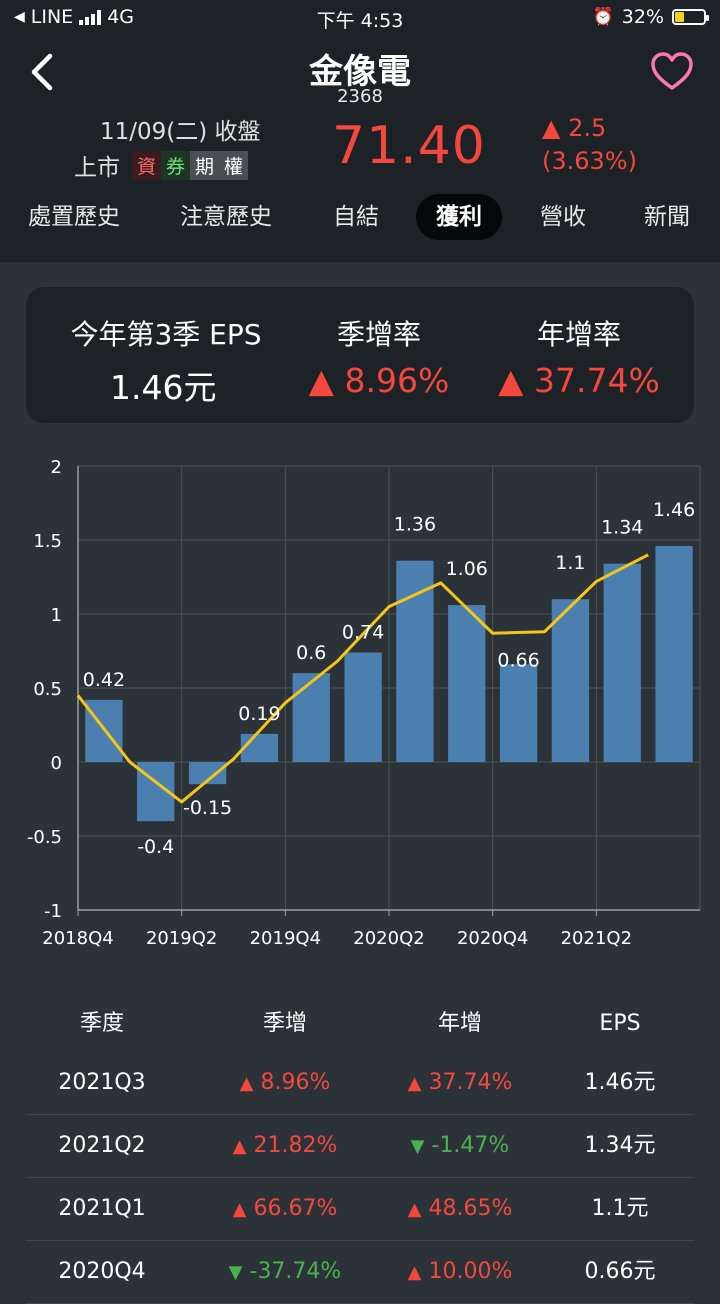 The width and height of the screenshot is (720, 1304). Describe the element at coordinates (19, 17) in the screenshot. I see `back-to-app-icon: ◀` at that location.